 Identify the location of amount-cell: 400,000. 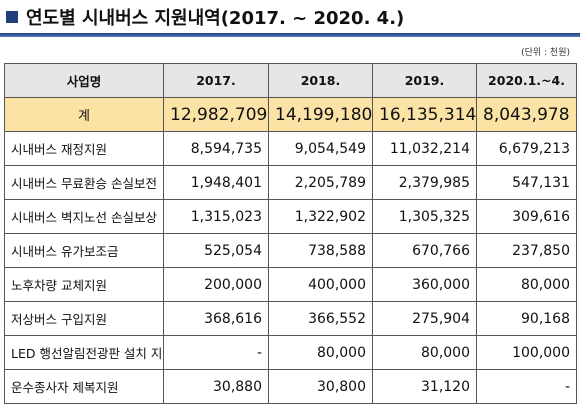
(320, 284).